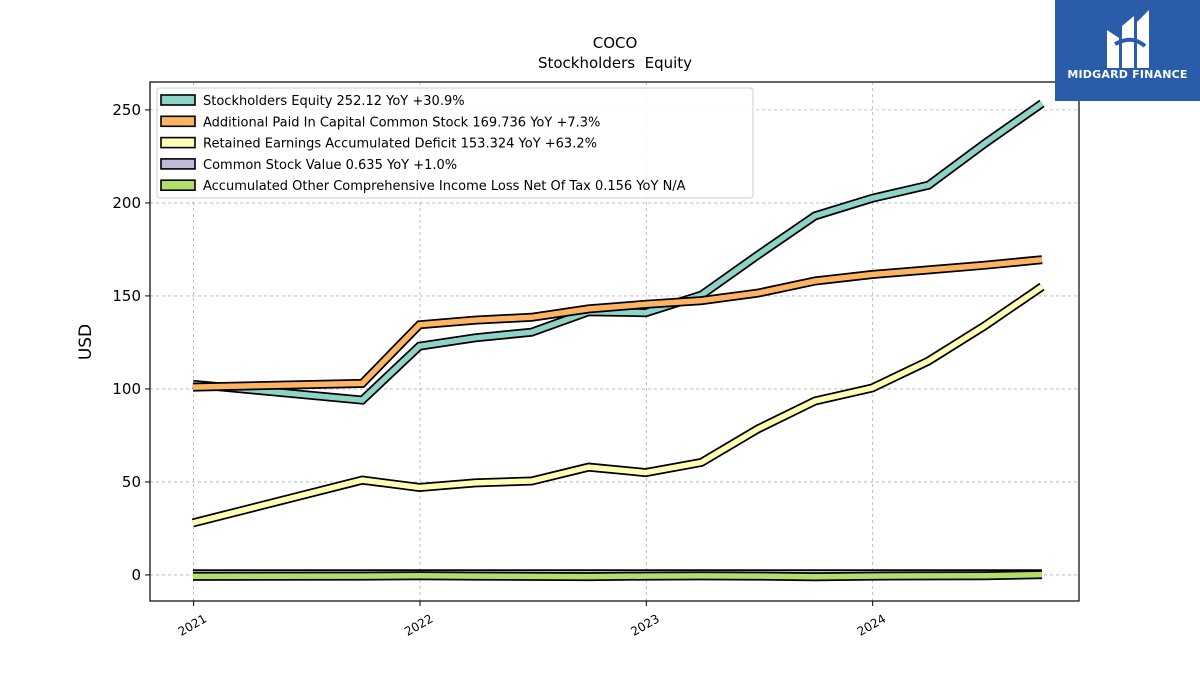  What do you see at coordinates (615, 63) in the screenshot?
I see `chart-subtitle: Stockholders Equity` at bounding box center [615, 63].